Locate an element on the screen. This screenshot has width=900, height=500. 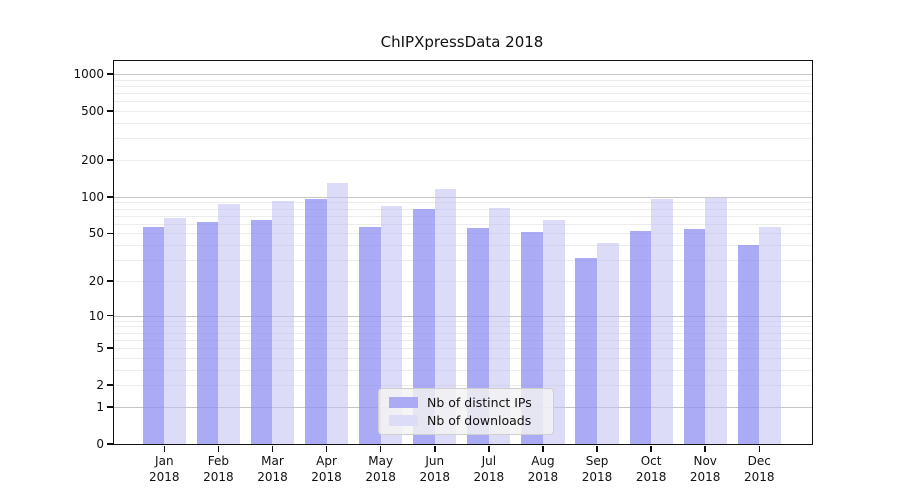
x-tick-mark-jul is located at coordinates (489, 448).